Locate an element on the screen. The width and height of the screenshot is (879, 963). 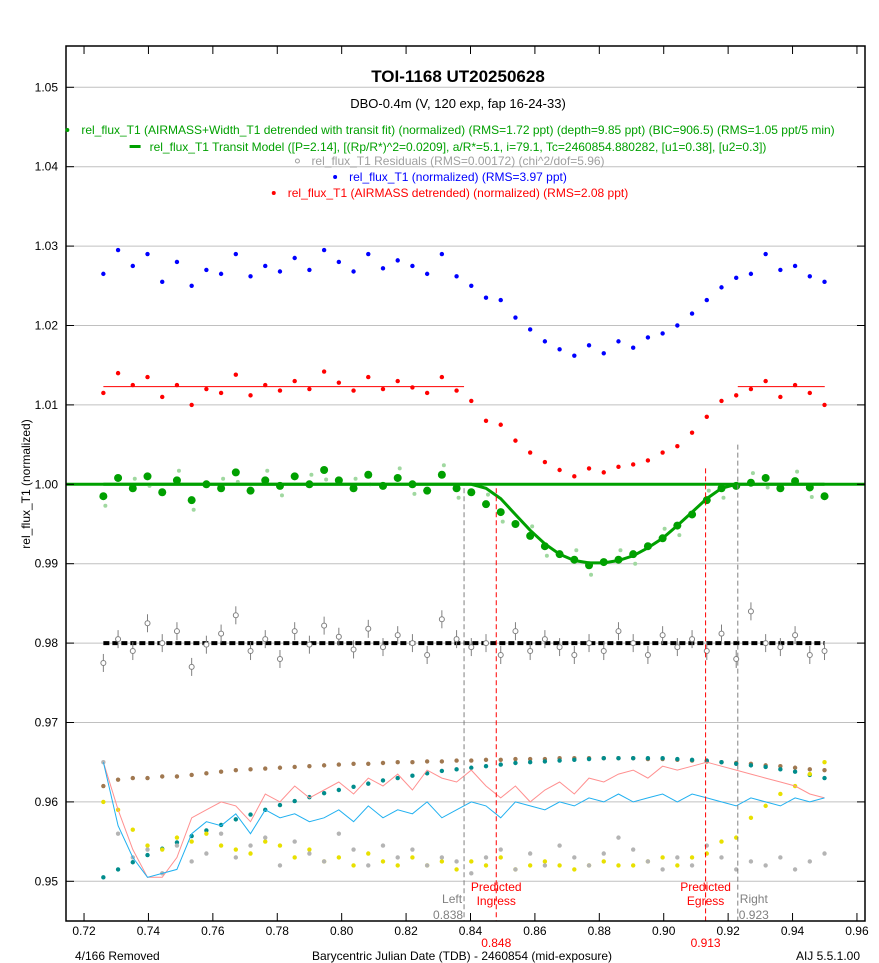
marker-label: Left is located at coordinates (452, 899).